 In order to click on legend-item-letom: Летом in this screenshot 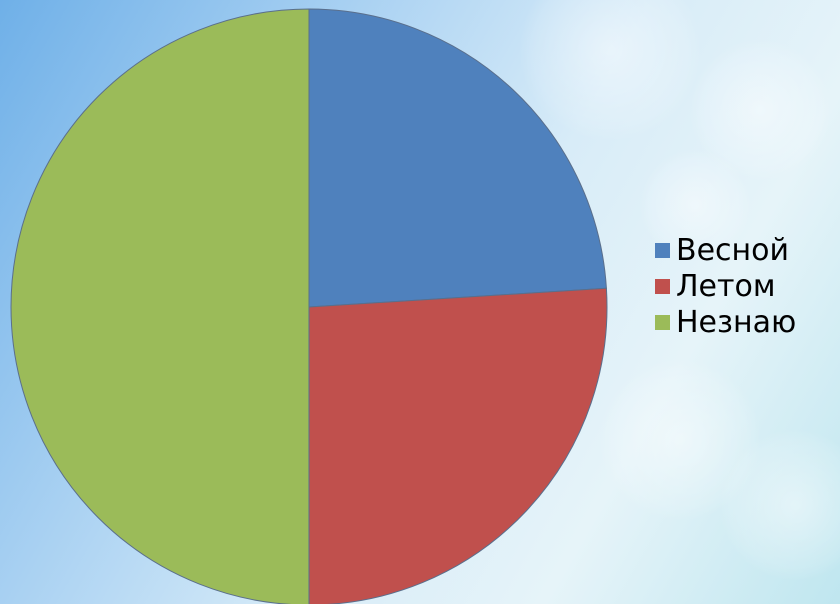, I will do `click(725, 286)`.